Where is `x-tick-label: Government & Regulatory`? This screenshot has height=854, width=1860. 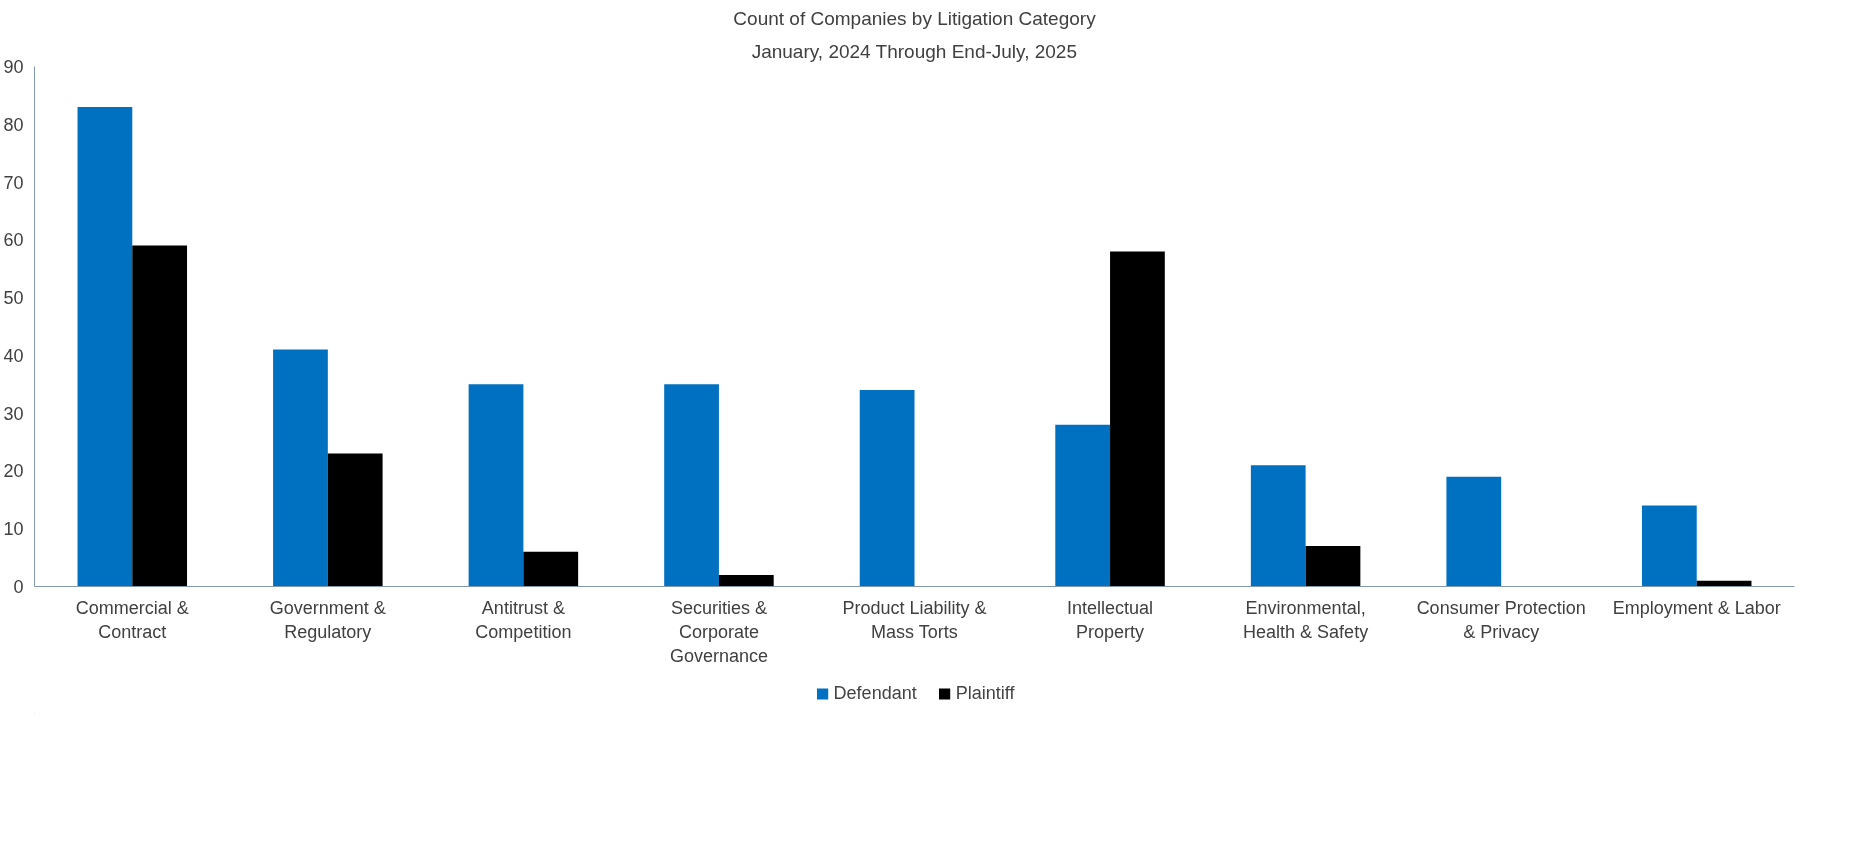
x-tick-label: Government & Regulatory is located at coordinates (327, 619).